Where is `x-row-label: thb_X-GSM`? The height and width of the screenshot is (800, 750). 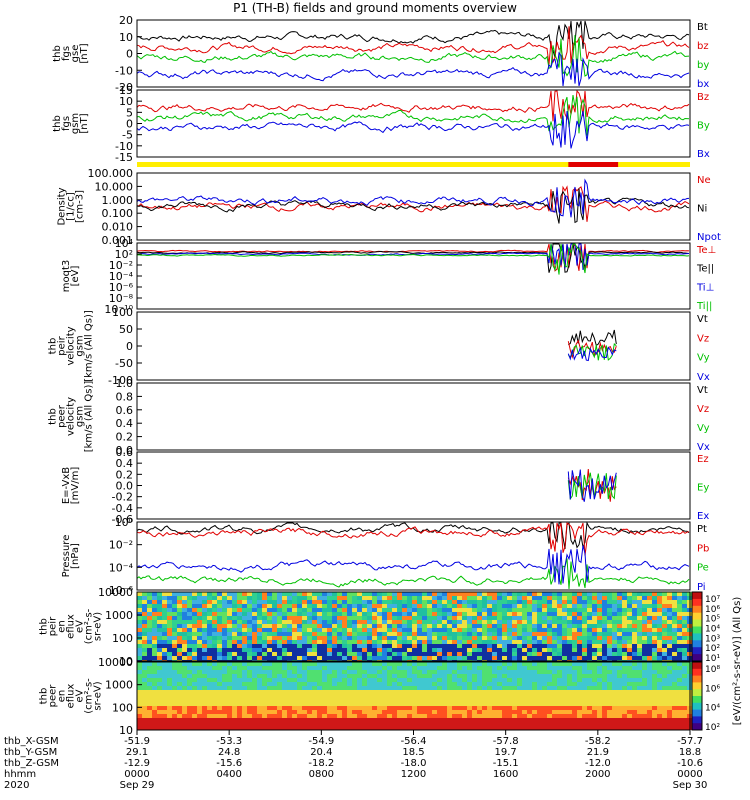 x-row-label: thb_X-GSM is located at coordinates (31, 741).